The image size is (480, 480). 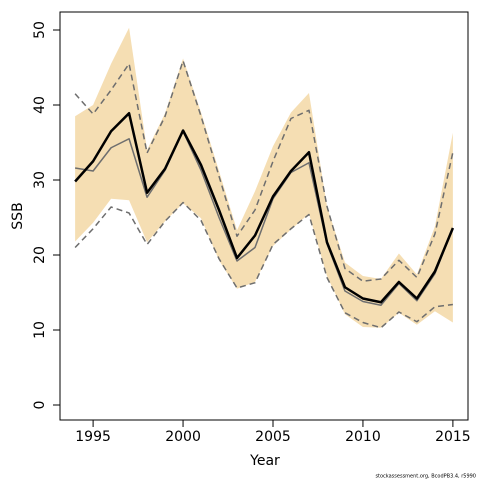 I want to click on x-tick-label: 2000, so click(x=183, y=437).